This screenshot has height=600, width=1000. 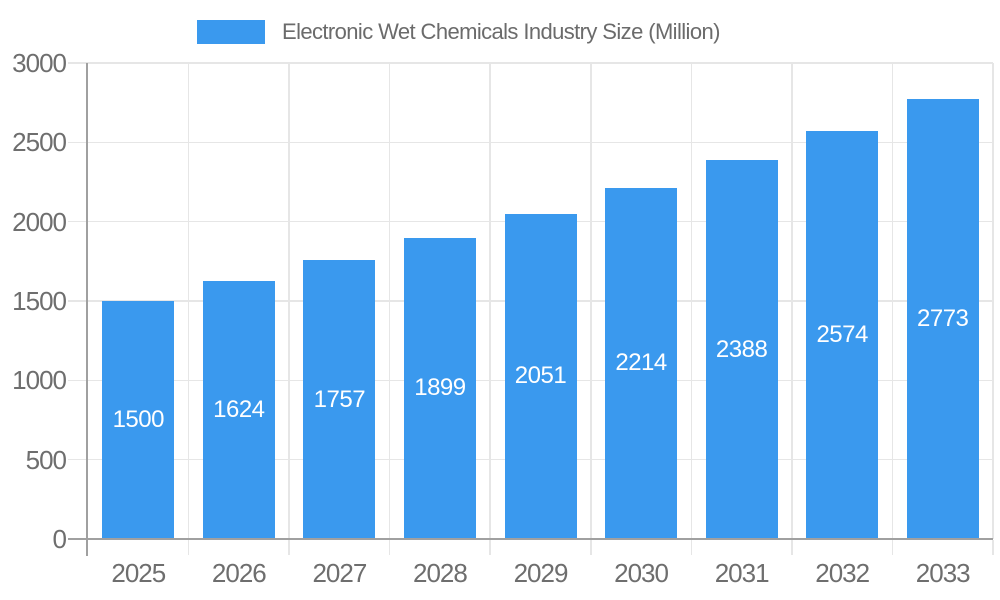 What do you see at coordinates (39, 221) in the screenshot?
I see `y-tick-label: 2000` at bounding box center [39, 221].